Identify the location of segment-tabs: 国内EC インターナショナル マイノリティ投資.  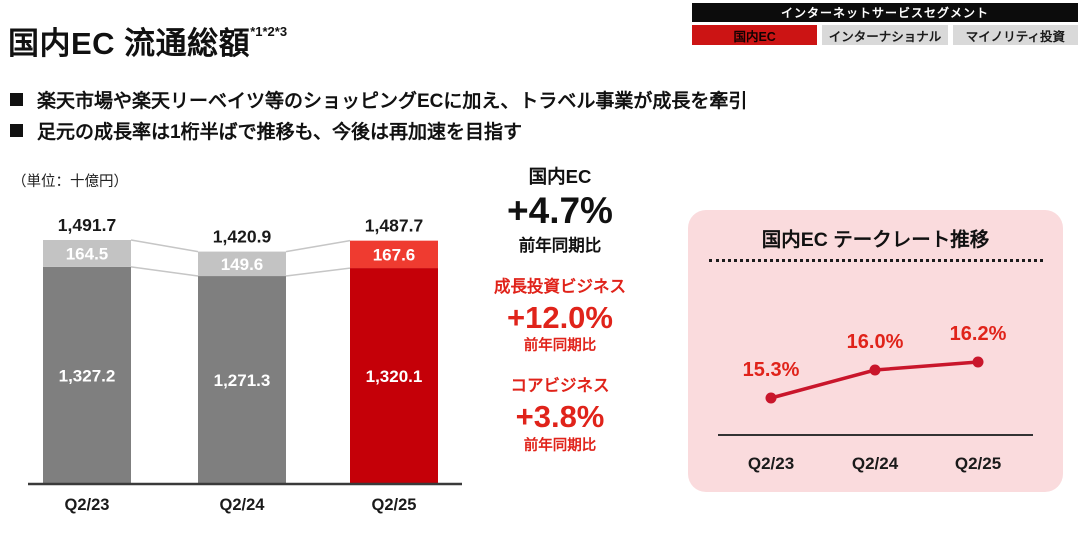
(885, 35).